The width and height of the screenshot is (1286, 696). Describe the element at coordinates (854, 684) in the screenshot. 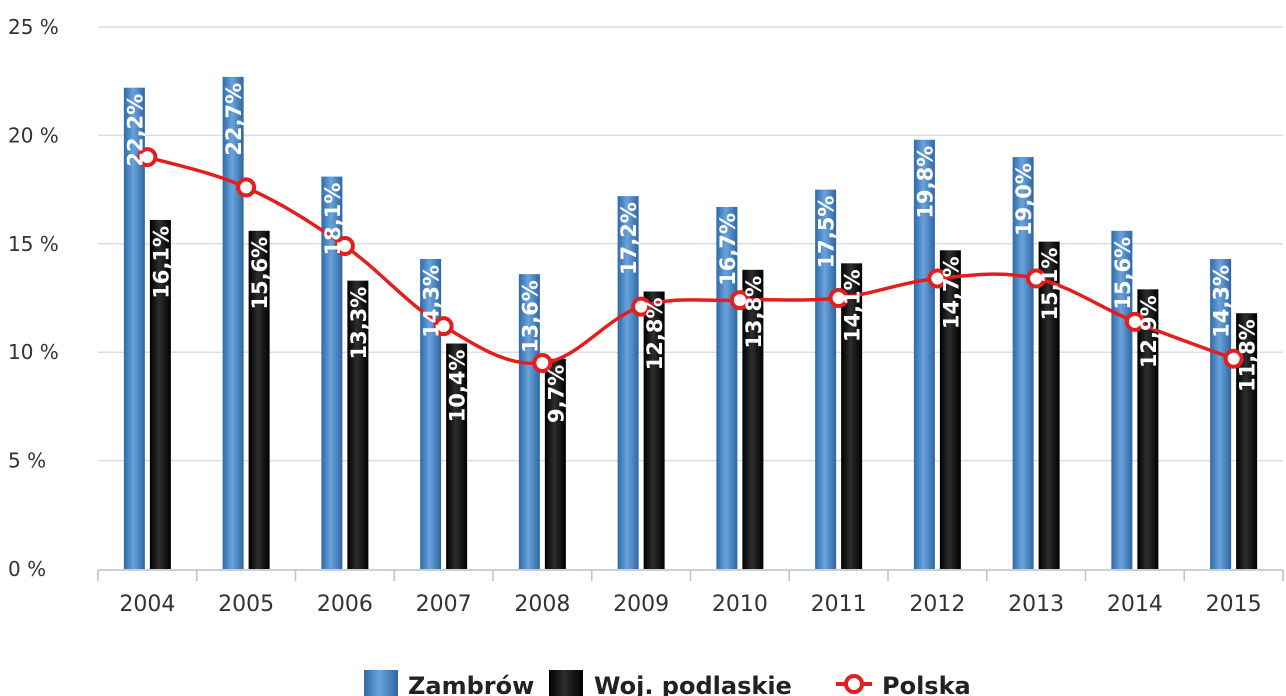

I see `legend-swatch-polska-marker` at that location.